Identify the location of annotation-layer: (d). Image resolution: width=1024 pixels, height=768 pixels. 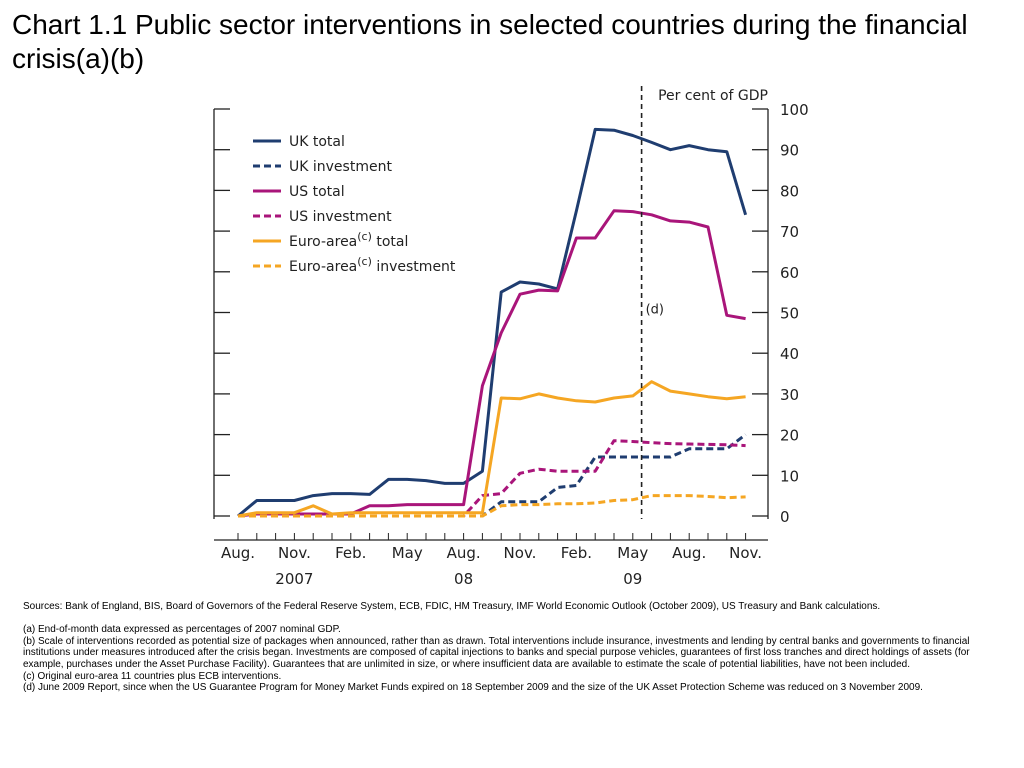
(652, 302).